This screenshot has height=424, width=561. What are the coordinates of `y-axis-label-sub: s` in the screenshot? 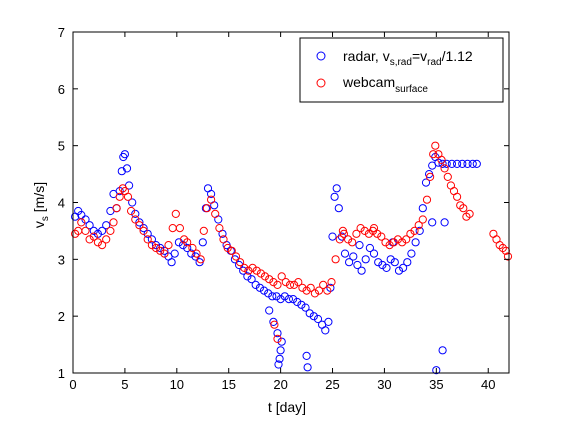 It's located at (45, 218).